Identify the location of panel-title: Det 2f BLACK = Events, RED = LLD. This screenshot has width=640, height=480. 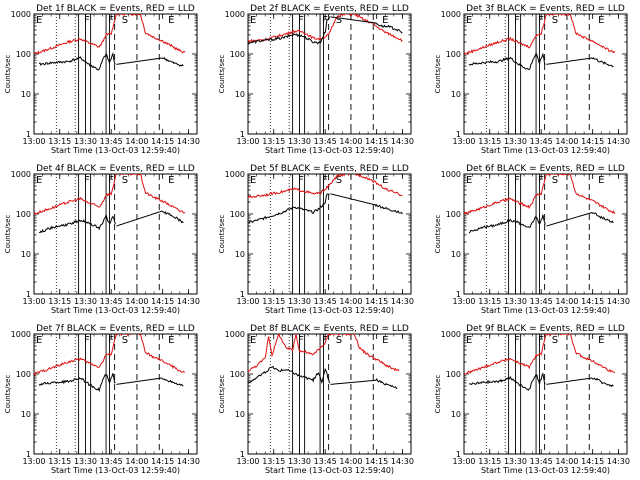
(329, 9).